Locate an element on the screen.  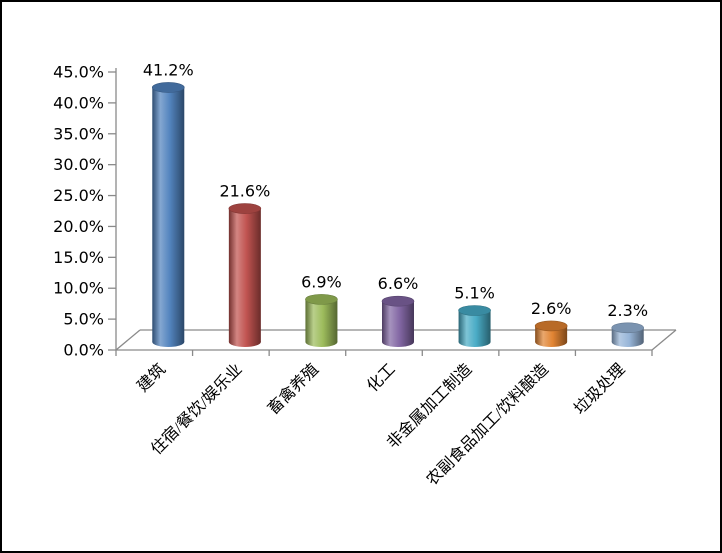
category-label: 化工 is located at coordinates (380, 377).